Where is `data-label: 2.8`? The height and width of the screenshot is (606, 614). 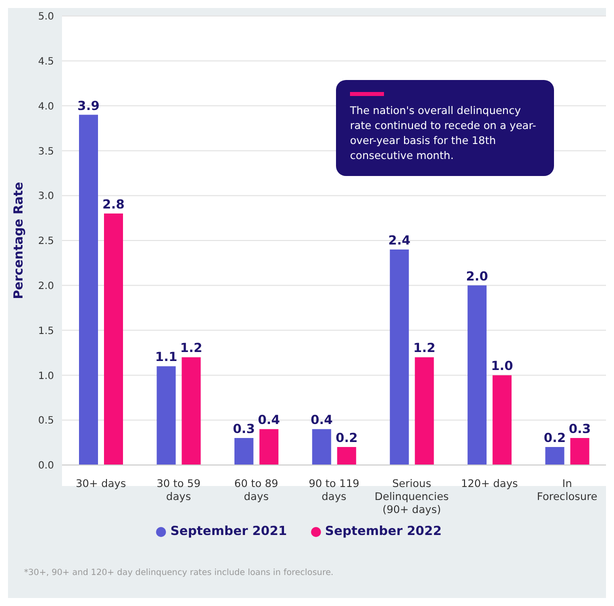 data-label: 2.8 is located at coordinates (113, 204).